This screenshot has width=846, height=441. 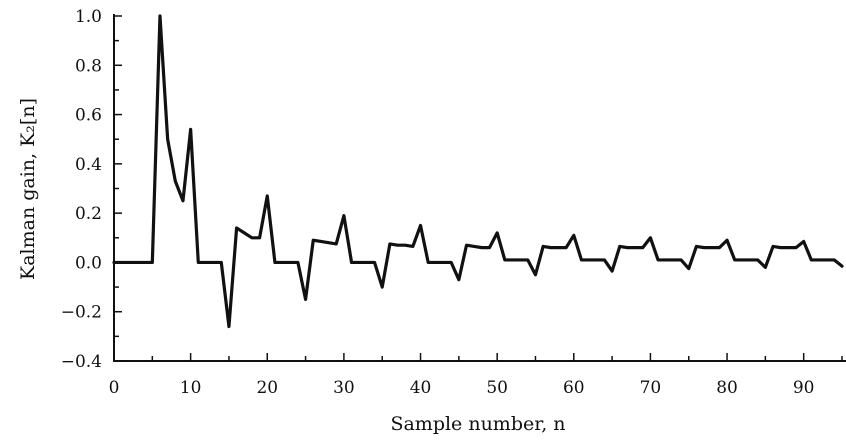 What do you see at coordinates (88, 116) in the screenshot?
I see `y-tick-label: 0.6` at bounding box center [88, 116].